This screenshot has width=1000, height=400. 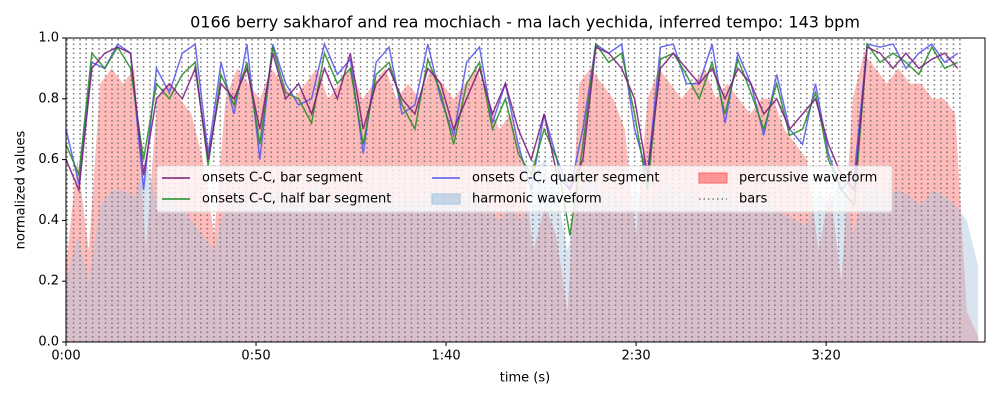 What do you see at coordinates (282, 178) in the screenshot?
I see `legend-label: onsets C-C, bar segment` at bounding box center [282, 178].